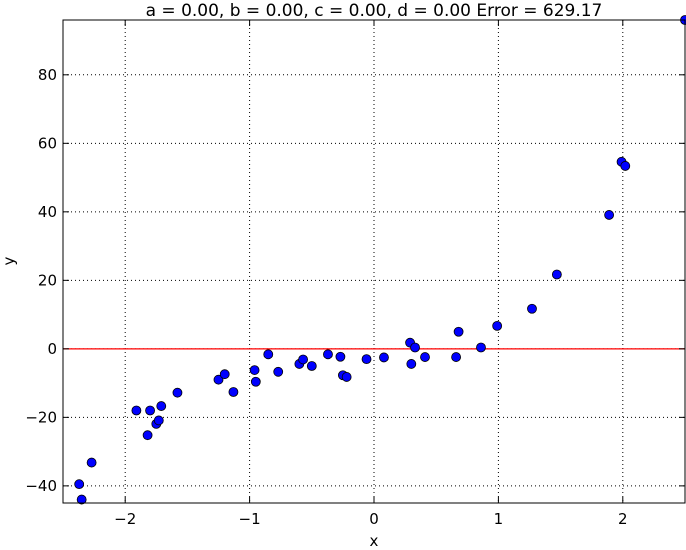 The height and width of the screenshot is (550, 686). I want to click on y-axis-label: y, so click(9, 260).